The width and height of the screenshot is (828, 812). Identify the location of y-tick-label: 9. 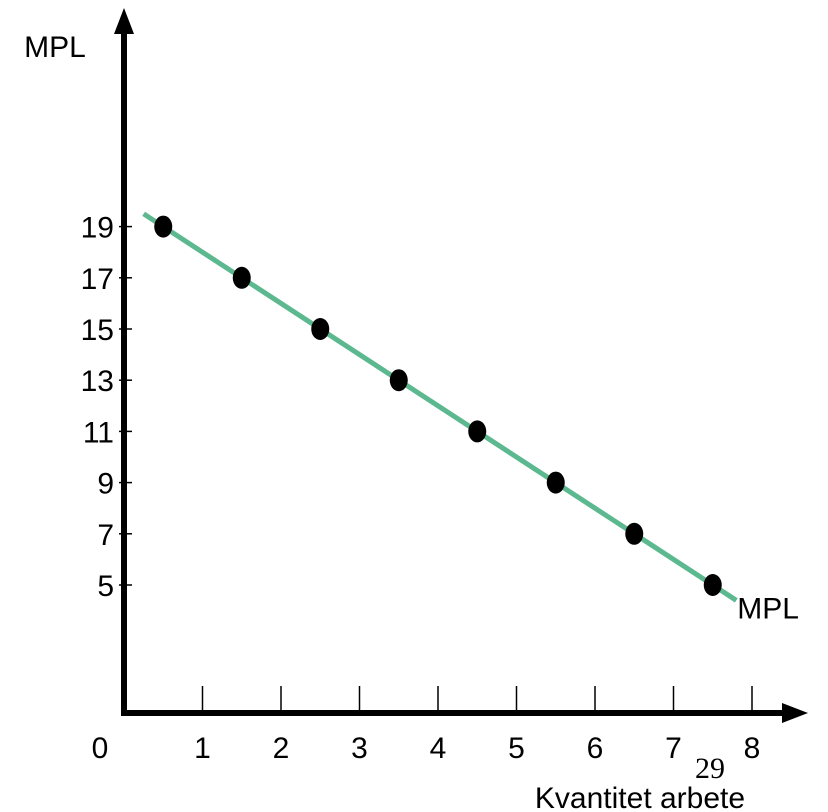
(105, 484).